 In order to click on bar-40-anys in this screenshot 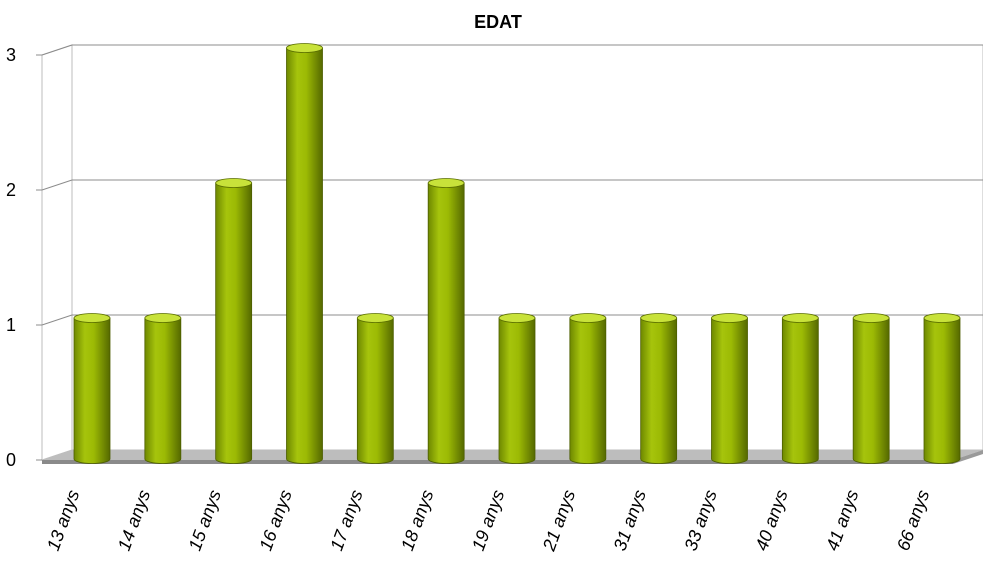, I will do `click(800, 388)`.